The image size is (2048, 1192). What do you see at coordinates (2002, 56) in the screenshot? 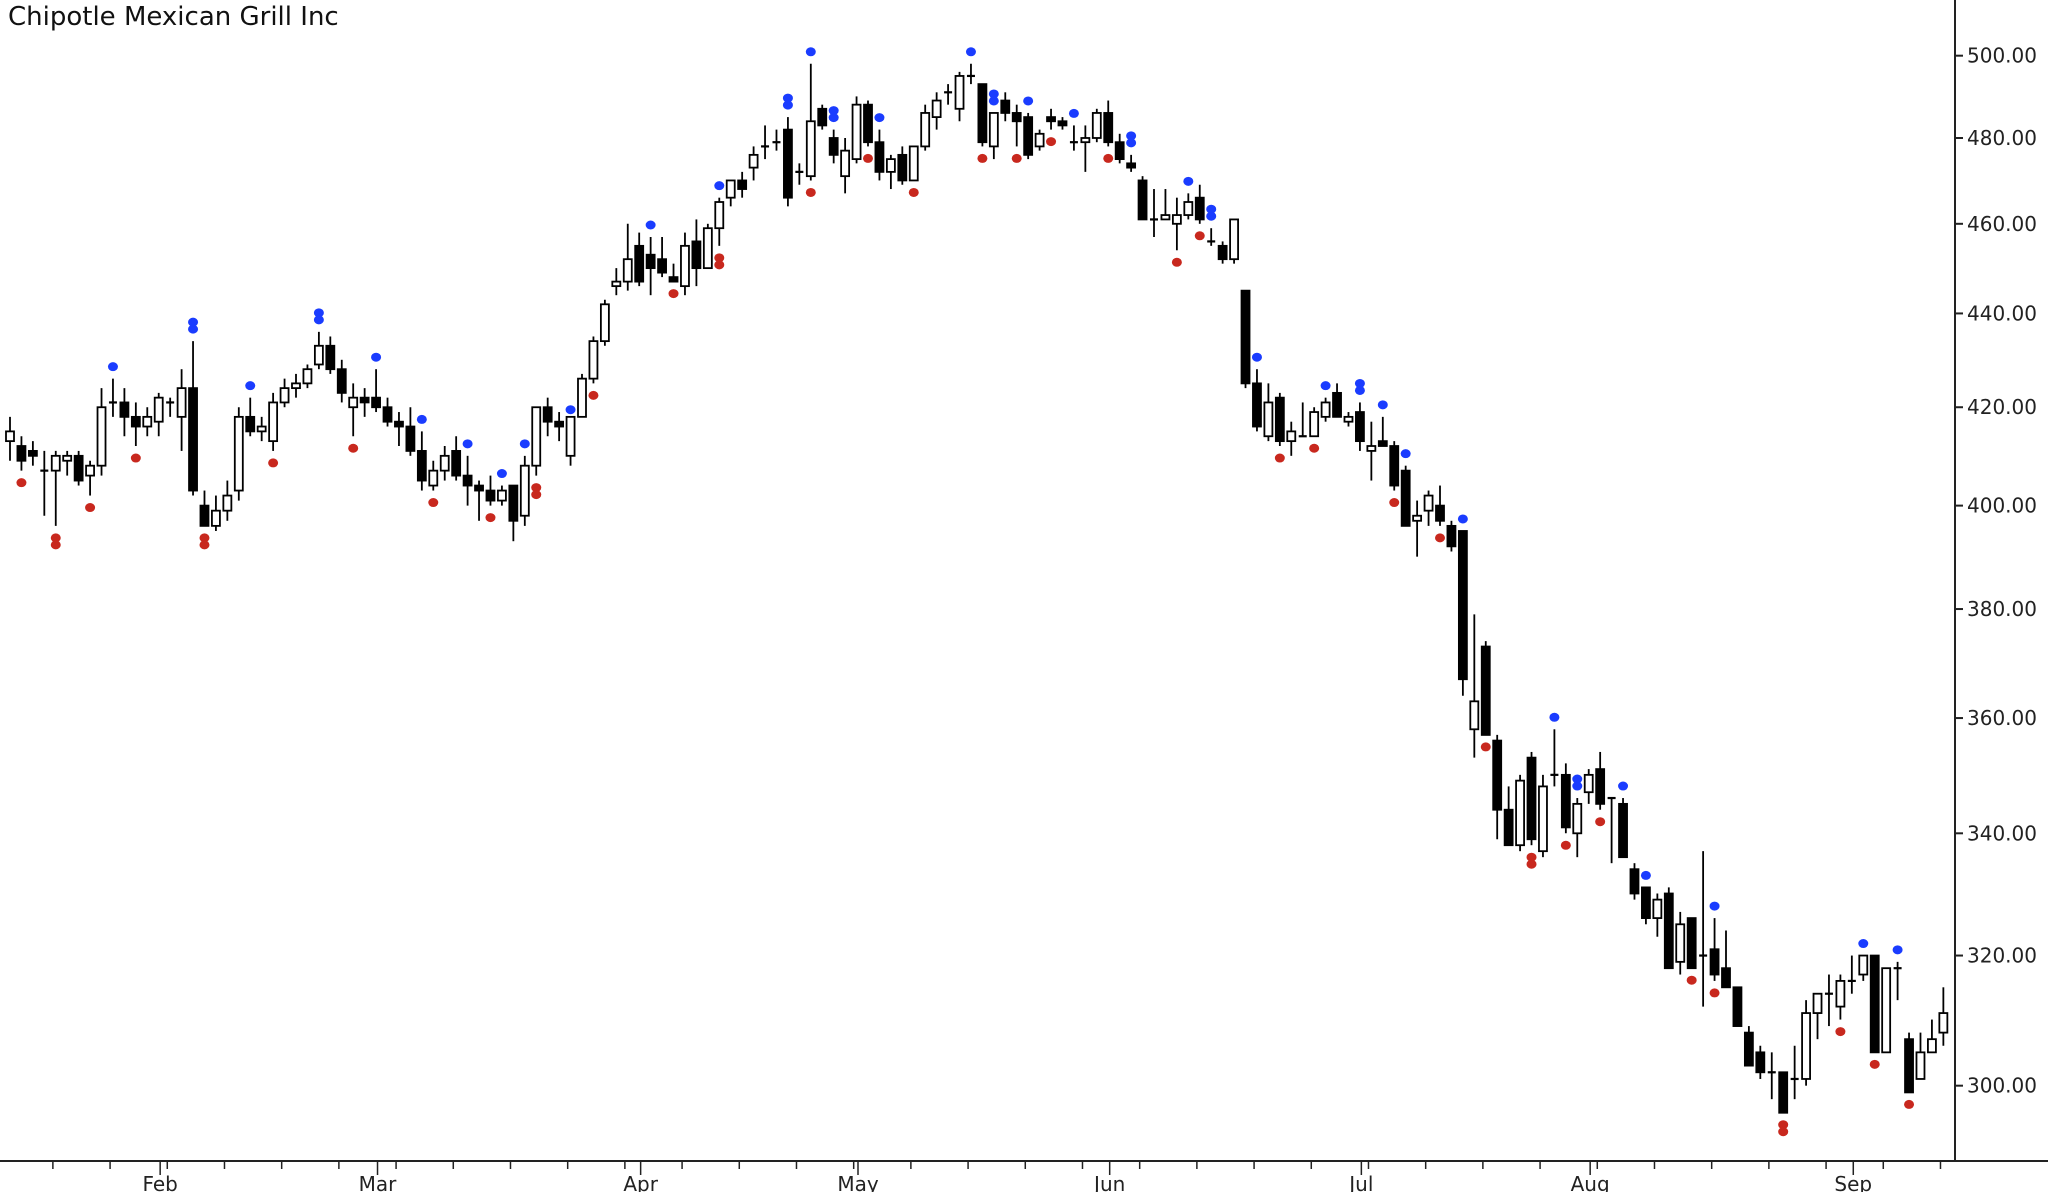
I see `y-tick-label: 500.00` at bounding box center [2002, 56].